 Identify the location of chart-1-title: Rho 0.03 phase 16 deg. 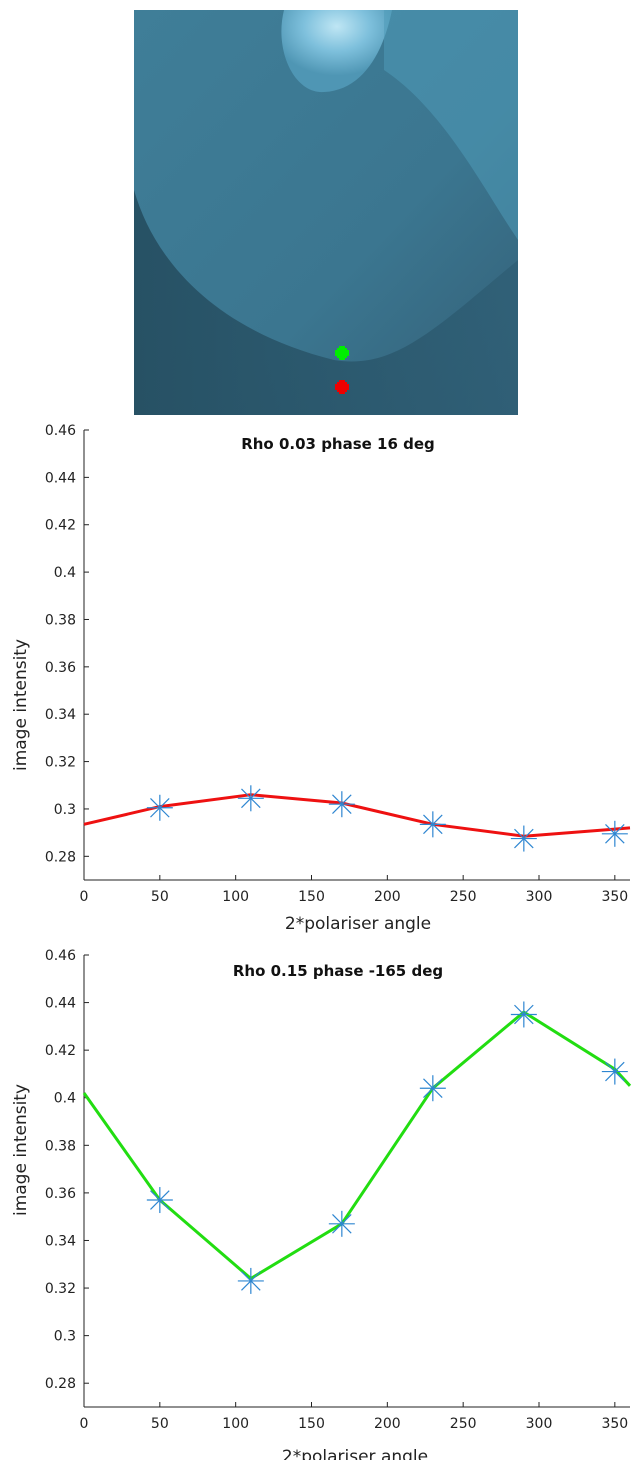
(338, 444).